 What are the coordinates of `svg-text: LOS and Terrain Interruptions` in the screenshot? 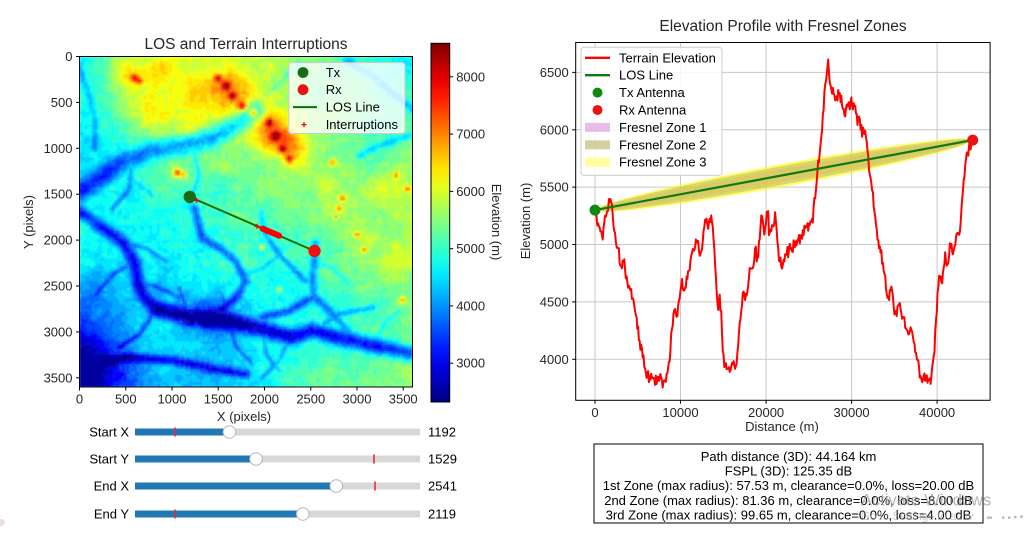 It's located at (245, 44).